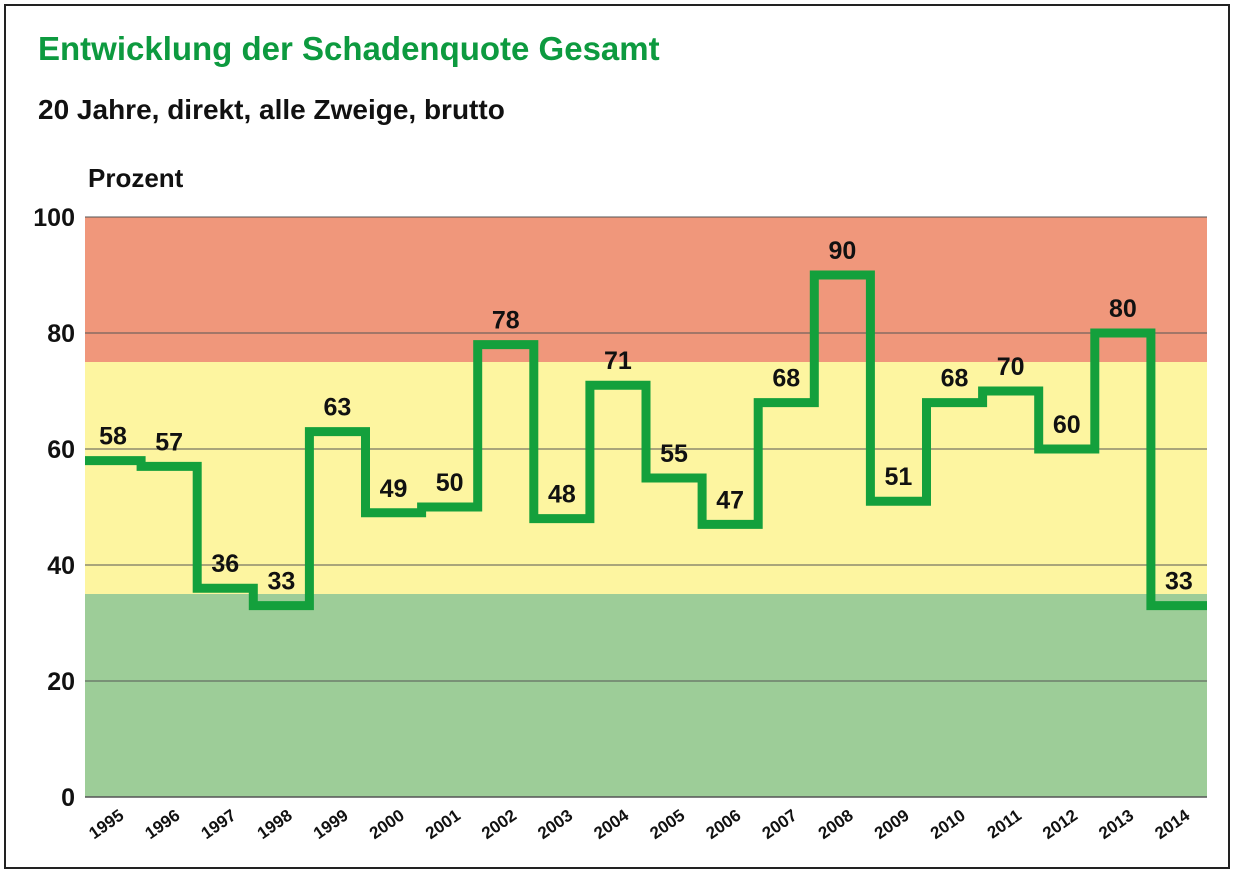 The width and height of the screenshot is (1238, 876). I want to click on y-tick-label: 80, so click(61, 334).